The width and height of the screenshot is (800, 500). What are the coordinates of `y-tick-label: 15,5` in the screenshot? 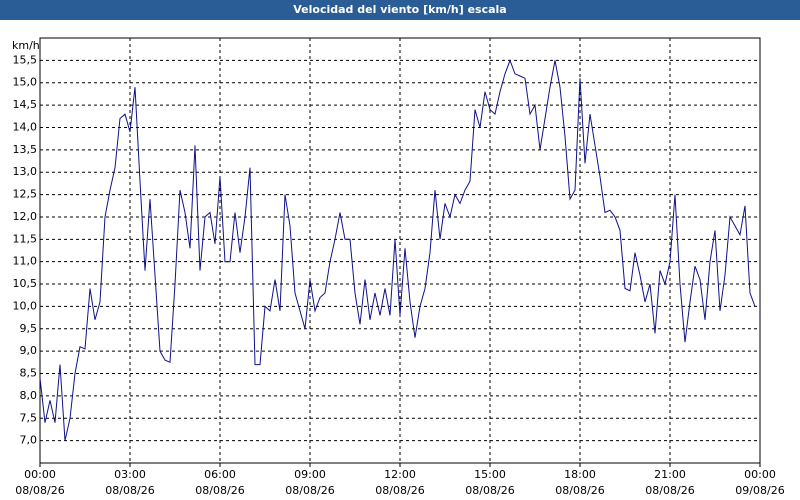 It's located at (25, 59).